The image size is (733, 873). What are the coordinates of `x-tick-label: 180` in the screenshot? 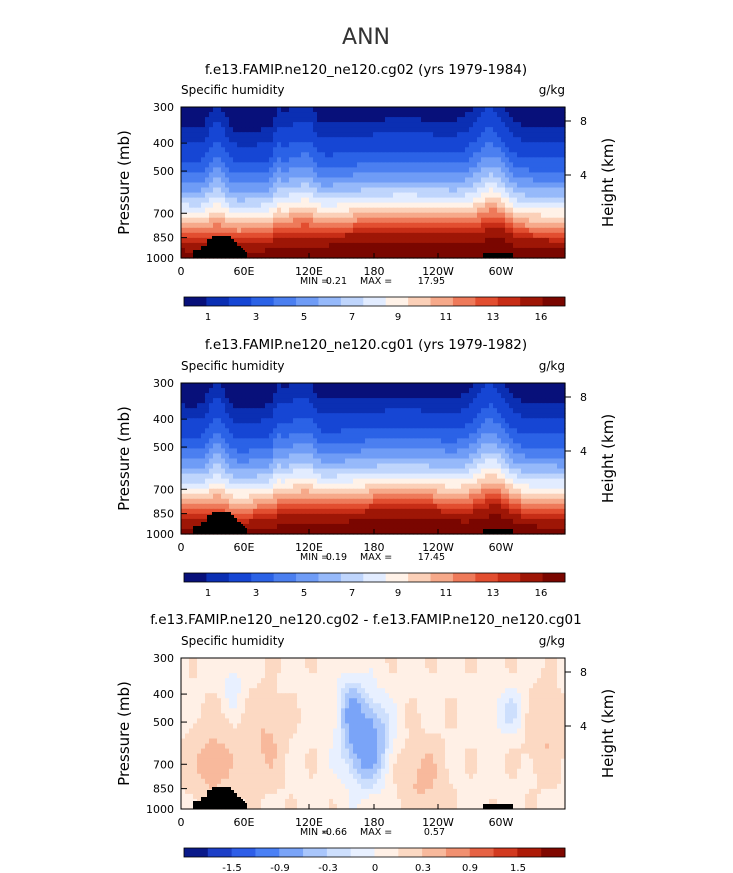 It's located at (374, 271).